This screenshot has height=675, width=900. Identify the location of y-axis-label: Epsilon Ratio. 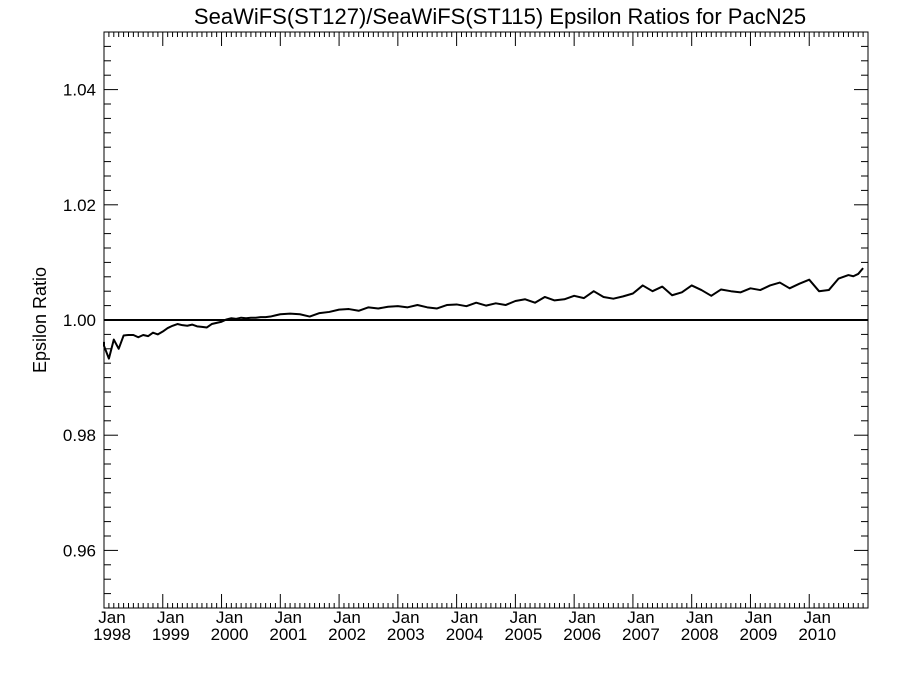
(40, 320).